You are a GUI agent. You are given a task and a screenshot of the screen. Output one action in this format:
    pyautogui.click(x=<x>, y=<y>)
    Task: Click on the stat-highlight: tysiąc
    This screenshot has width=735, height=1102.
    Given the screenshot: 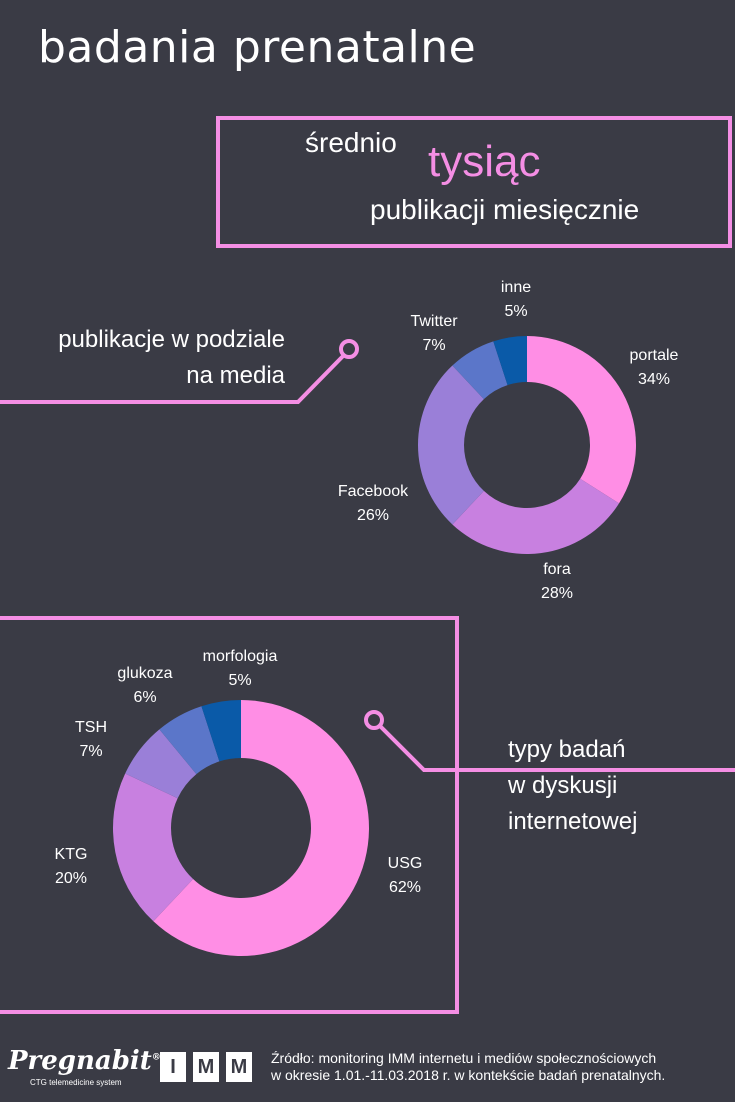 What is the action you would take?
    pyautogui.click(x=484, y=161)
    